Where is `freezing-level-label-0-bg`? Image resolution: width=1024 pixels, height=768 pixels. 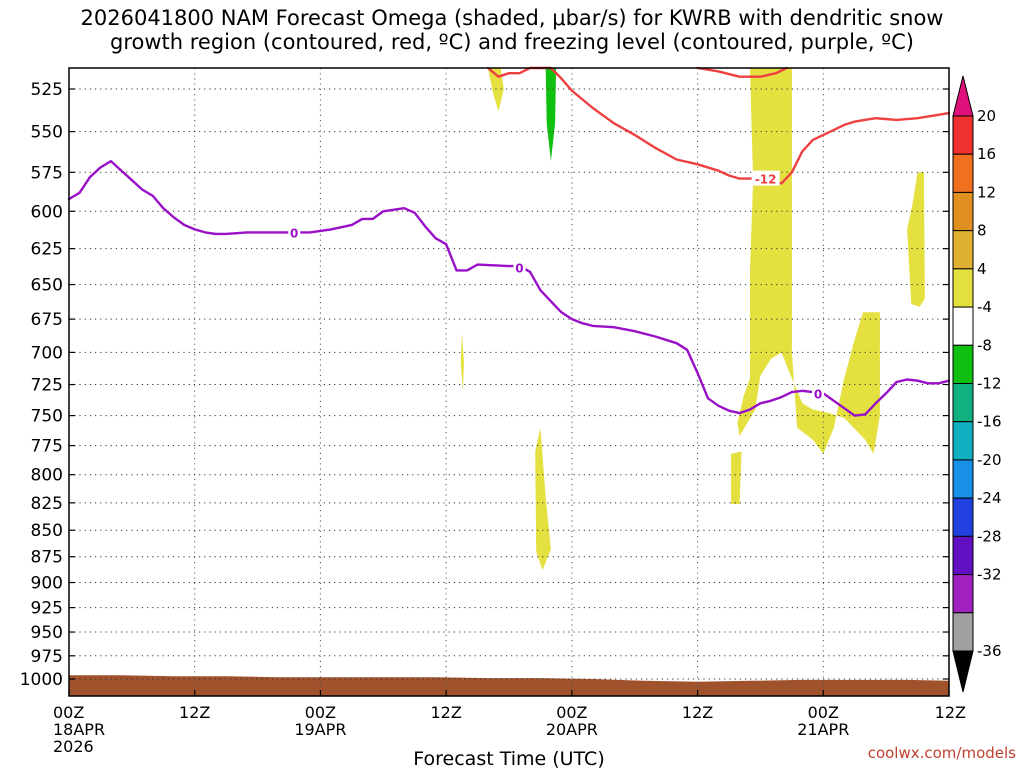
freezing-level-label-0-bg is located at coordinates (294, 232).